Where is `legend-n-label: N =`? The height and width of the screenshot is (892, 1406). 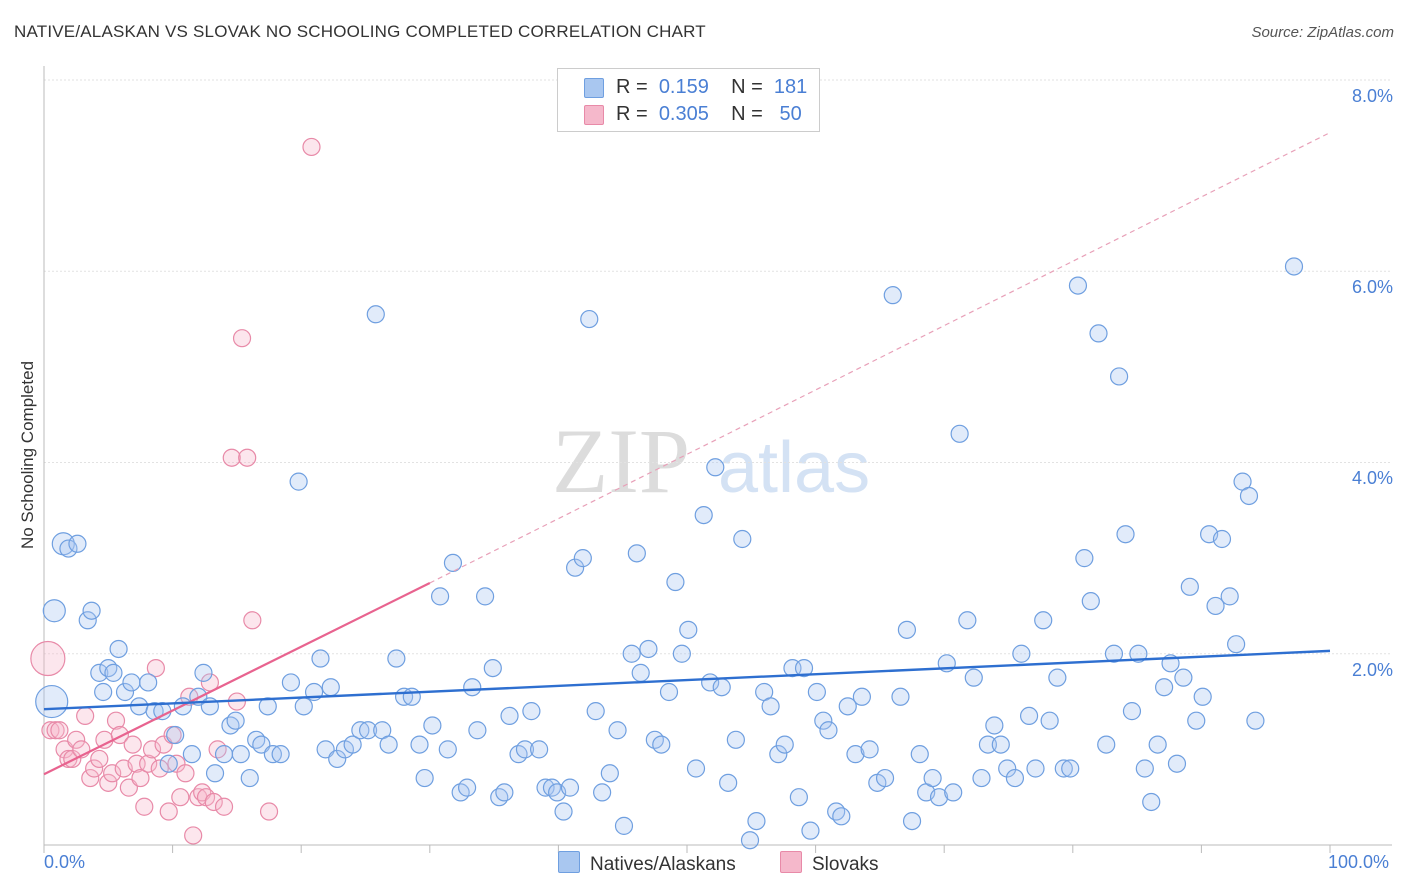
legend-n-label: N = is located at coordinates (747, 114).